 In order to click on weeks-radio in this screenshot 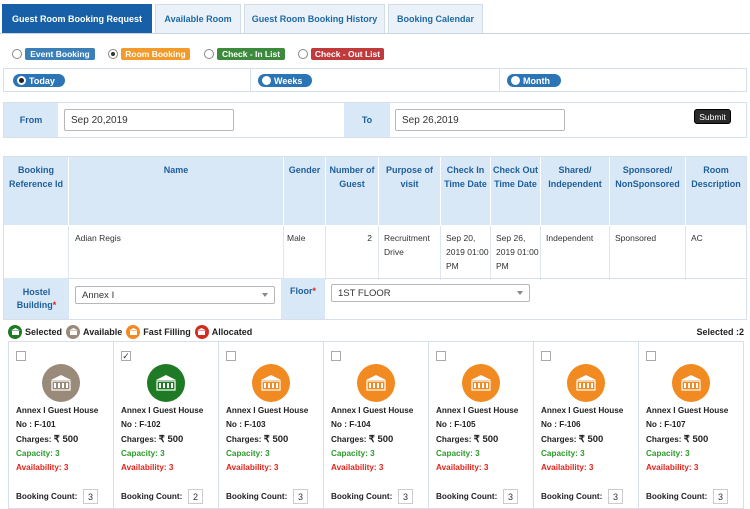, I will do `click(266, 80)`.